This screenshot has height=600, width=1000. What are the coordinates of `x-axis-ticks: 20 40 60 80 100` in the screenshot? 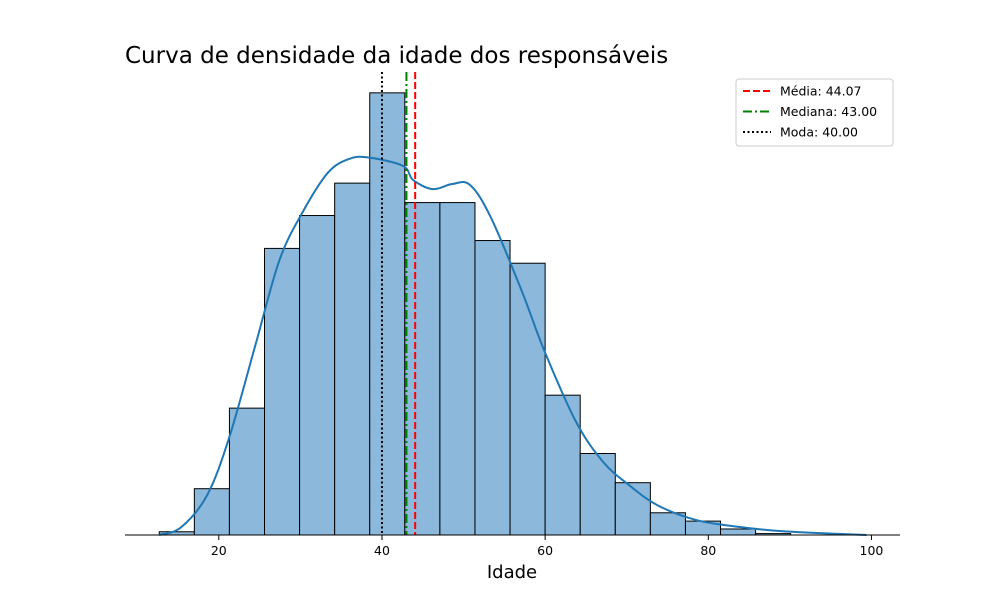 It's located at (547, 546).